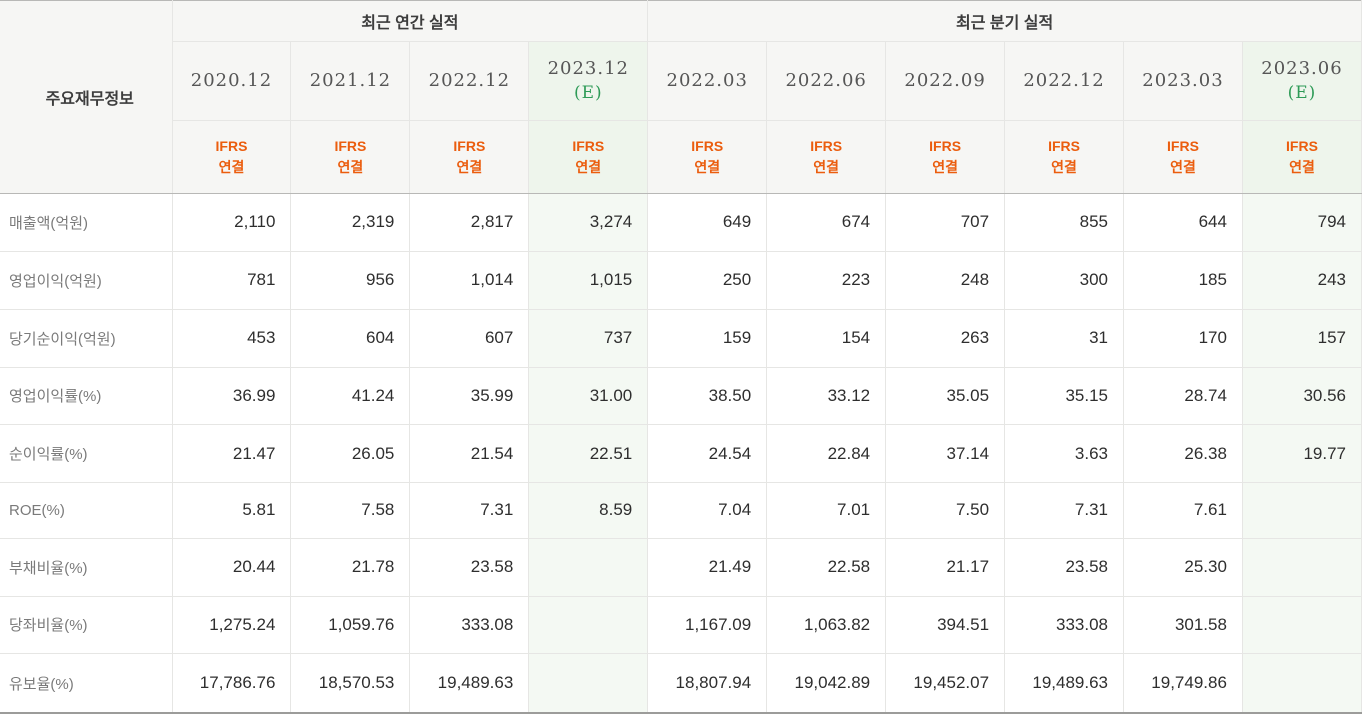  What do you see at coordinates (1004, 21) in the screenshot?
I see `group-header-quarterly: 최근 분기 실적` at bounding box center [1004, 21].